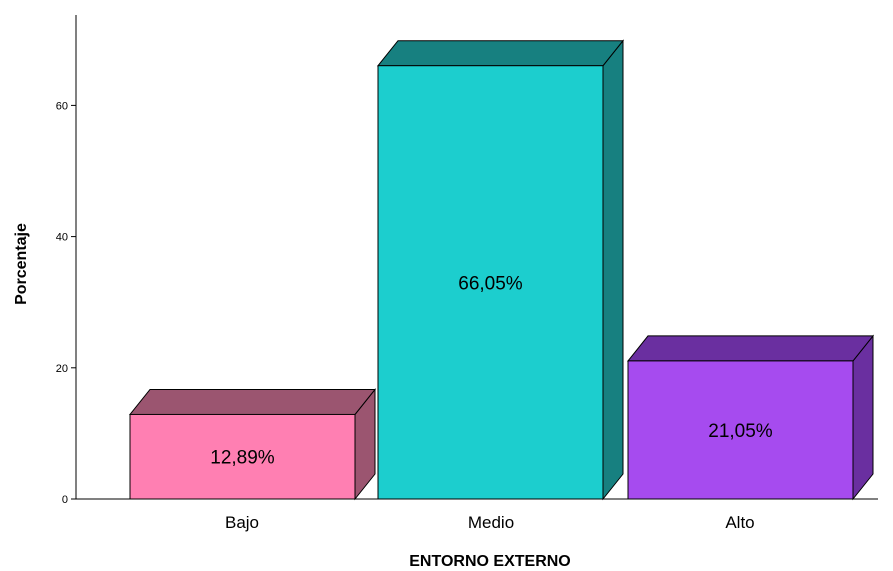 This screenshot has height=571, width=893. I want to click on bar-bajo: 12,89%, so click(252, 444).